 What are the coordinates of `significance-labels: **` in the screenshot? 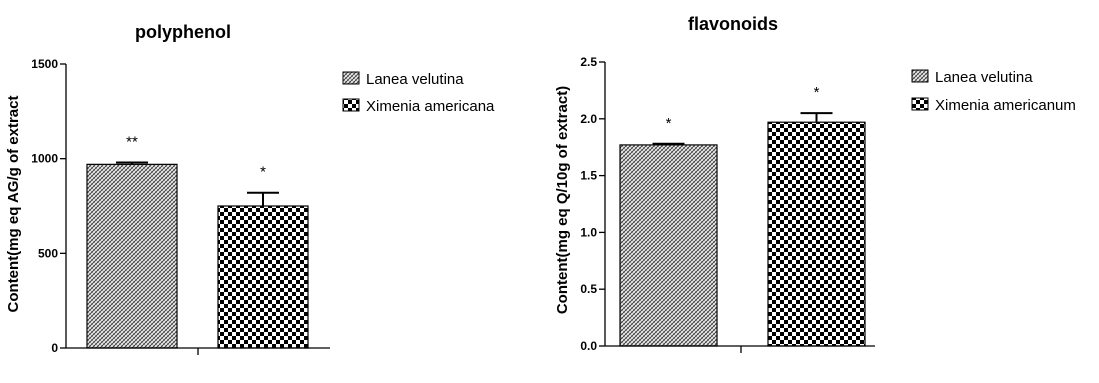 It's located at (743, 108).